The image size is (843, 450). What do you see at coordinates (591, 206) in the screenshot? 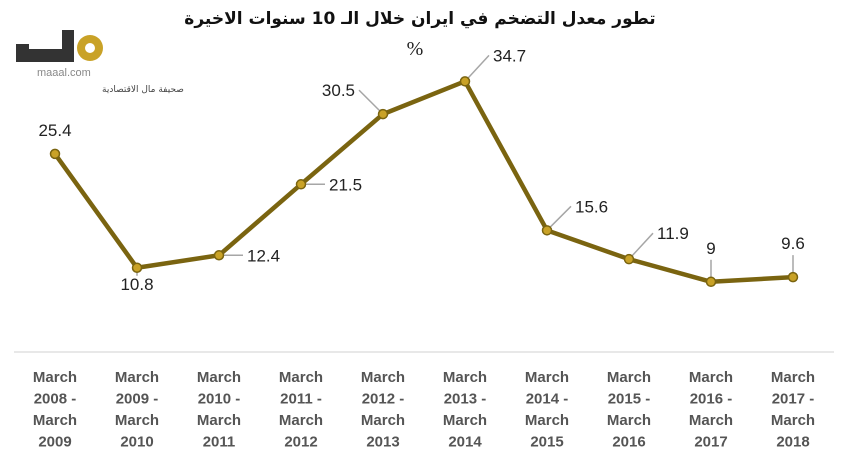
I see `data-label: 15.6` at bounding box center [591, 206].